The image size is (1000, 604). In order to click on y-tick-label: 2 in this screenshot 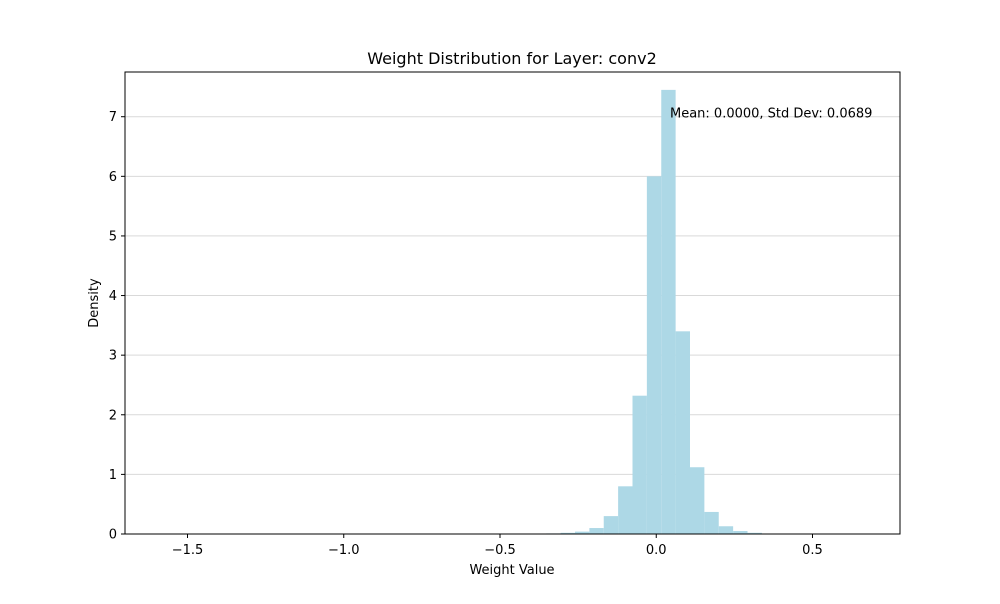, I will do `click(113, 415)`.